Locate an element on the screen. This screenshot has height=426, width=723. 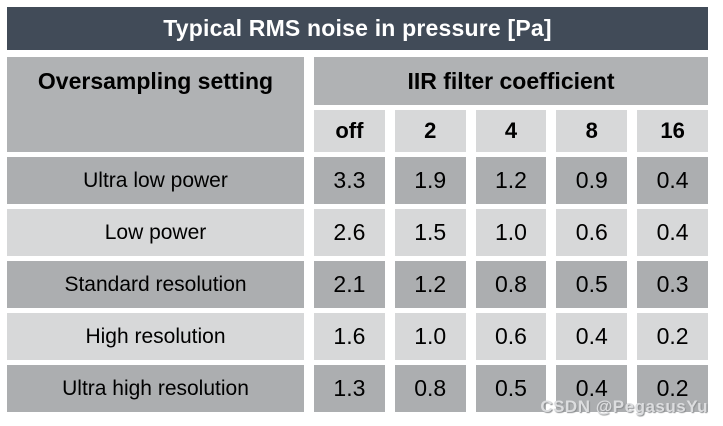
row-label-ultra-low-power: Ultra low power is located at coordinates (155, 180).